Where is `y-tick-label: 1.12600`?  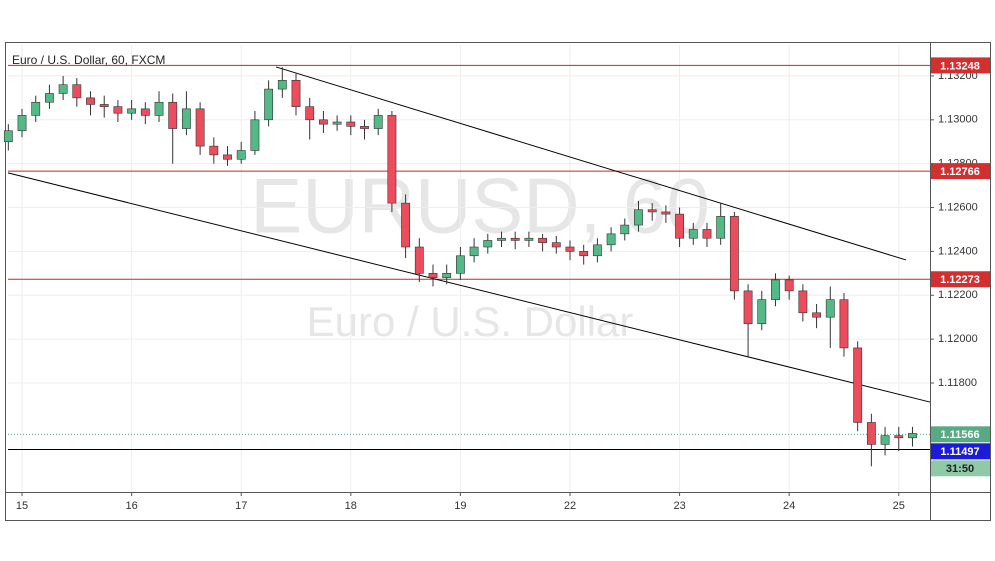 y-tick-label: 1.12600 is located at coordinates (958, 207).